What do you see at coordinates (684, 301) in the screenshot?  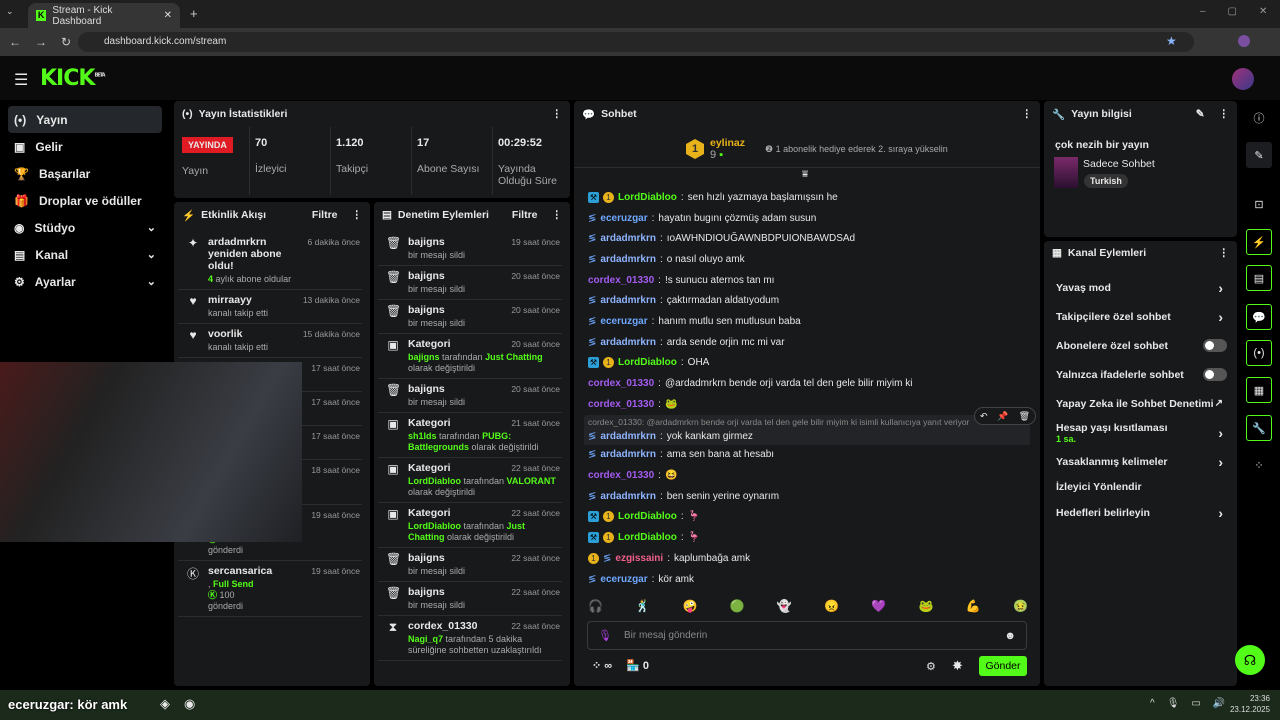 I see `chat-message: ≶ ardadmrkrn: çaktırmadan aldatıyodum` at bounding box center [684, 301].